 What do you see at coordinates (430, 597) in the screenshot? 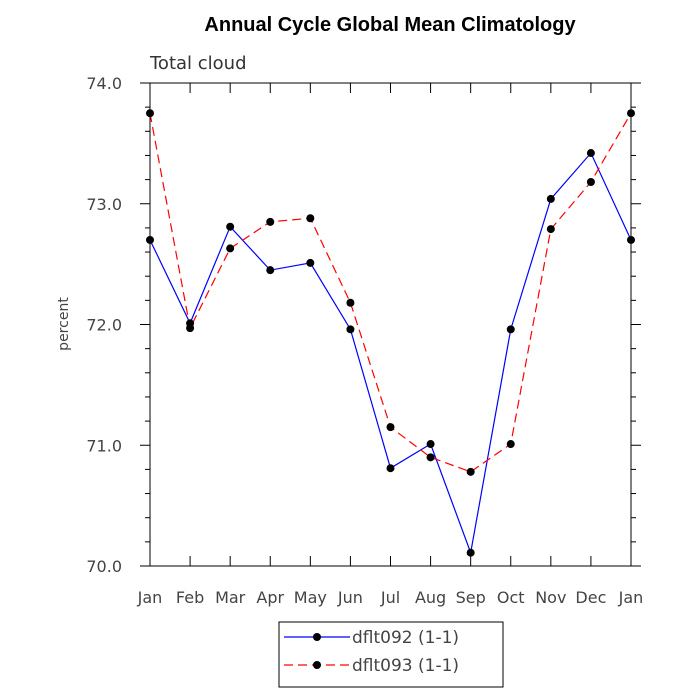
I see `x-tick-label: Aug` at bounding box center [430, 597].